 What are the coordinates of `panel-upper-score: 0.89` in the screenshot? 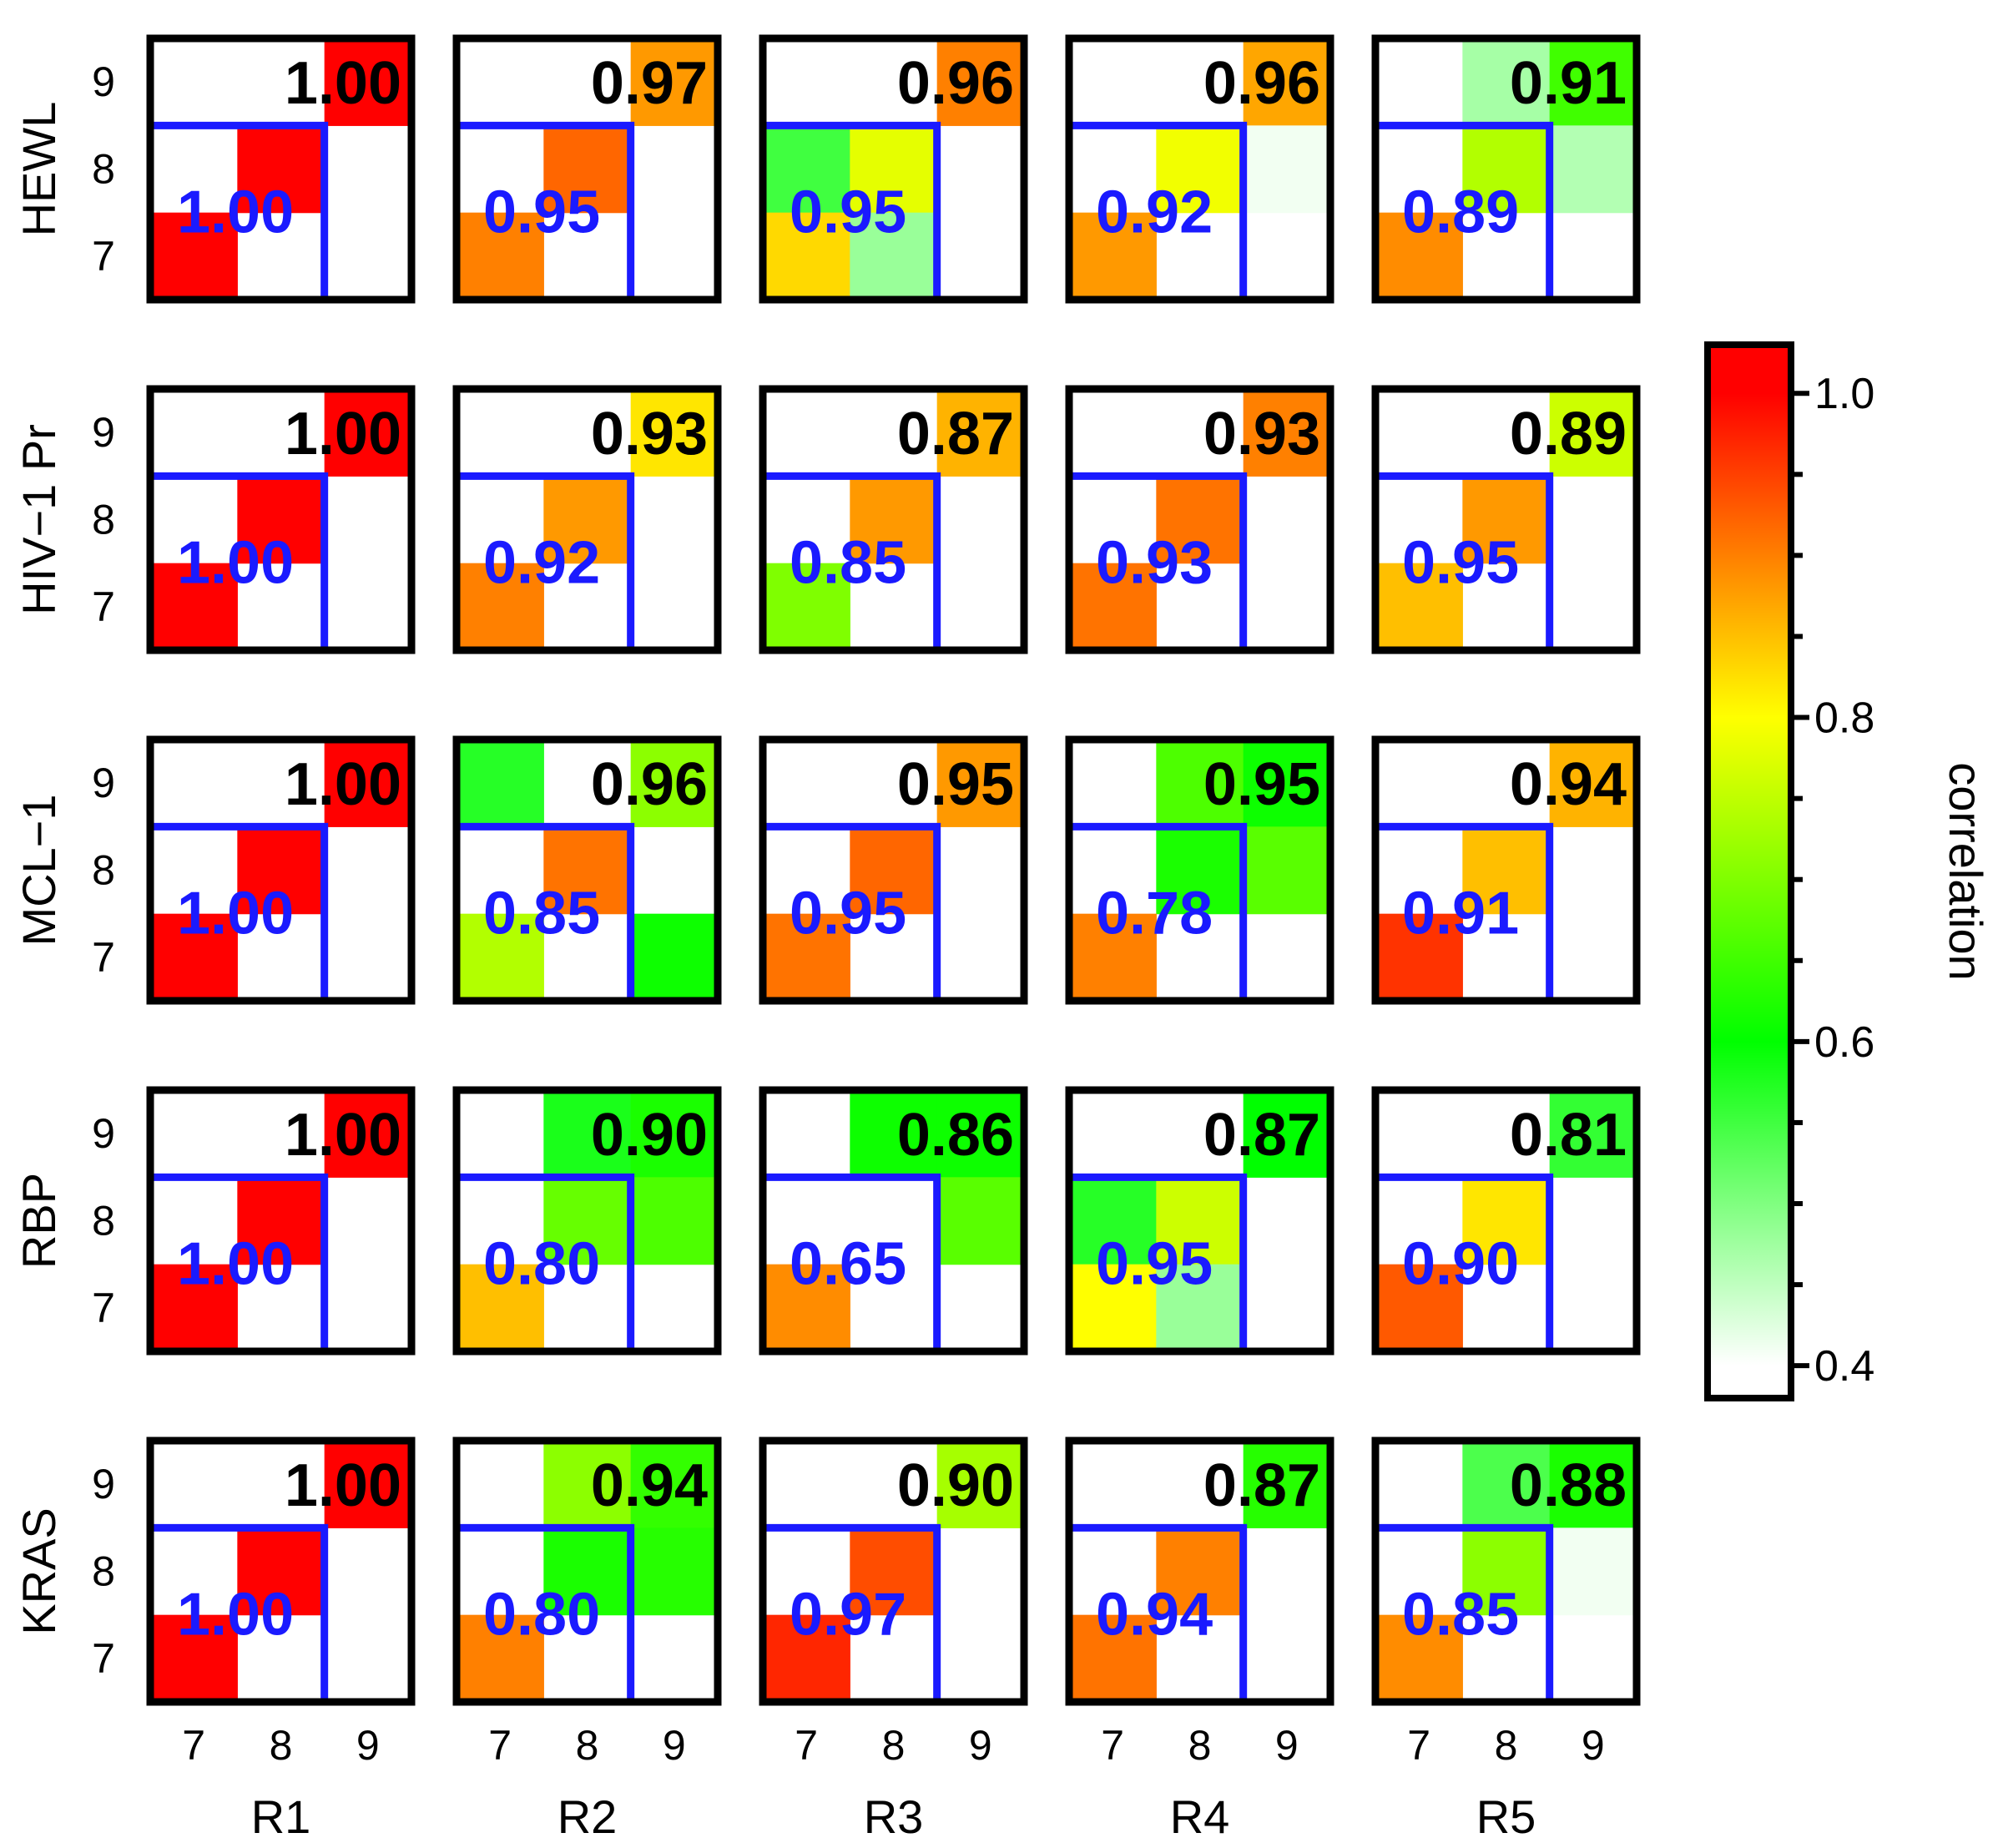 It's located at (1568, 434).